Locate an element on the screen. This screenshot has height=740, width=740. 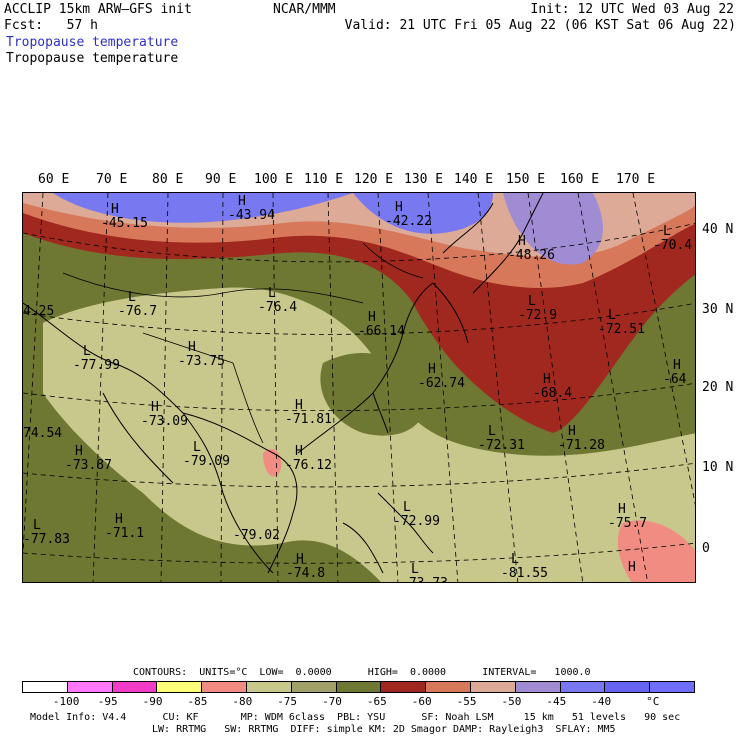
center-value: -48.26 is located at coordinates (531, 255).